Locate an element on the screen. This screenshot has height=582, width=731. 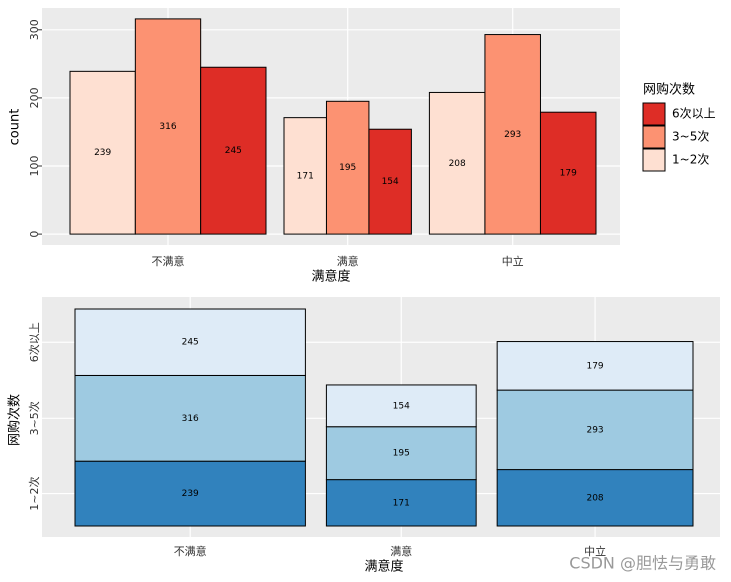
legend-label: 6次以上 is located at coordinates (694, 114).